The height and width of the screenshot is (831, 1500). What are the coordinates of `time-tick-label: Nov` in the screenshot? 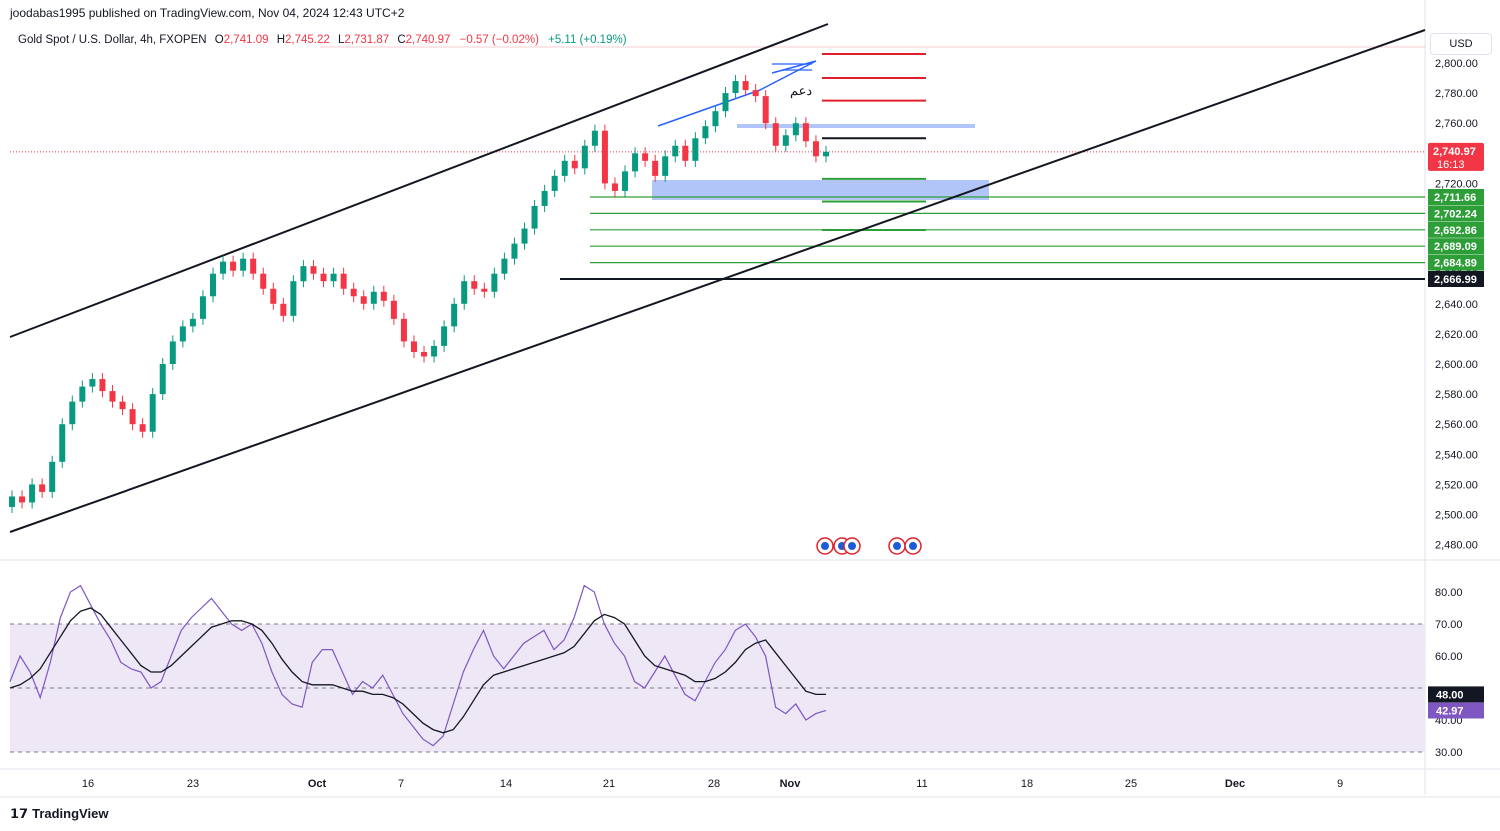 It's located at (791, 784).